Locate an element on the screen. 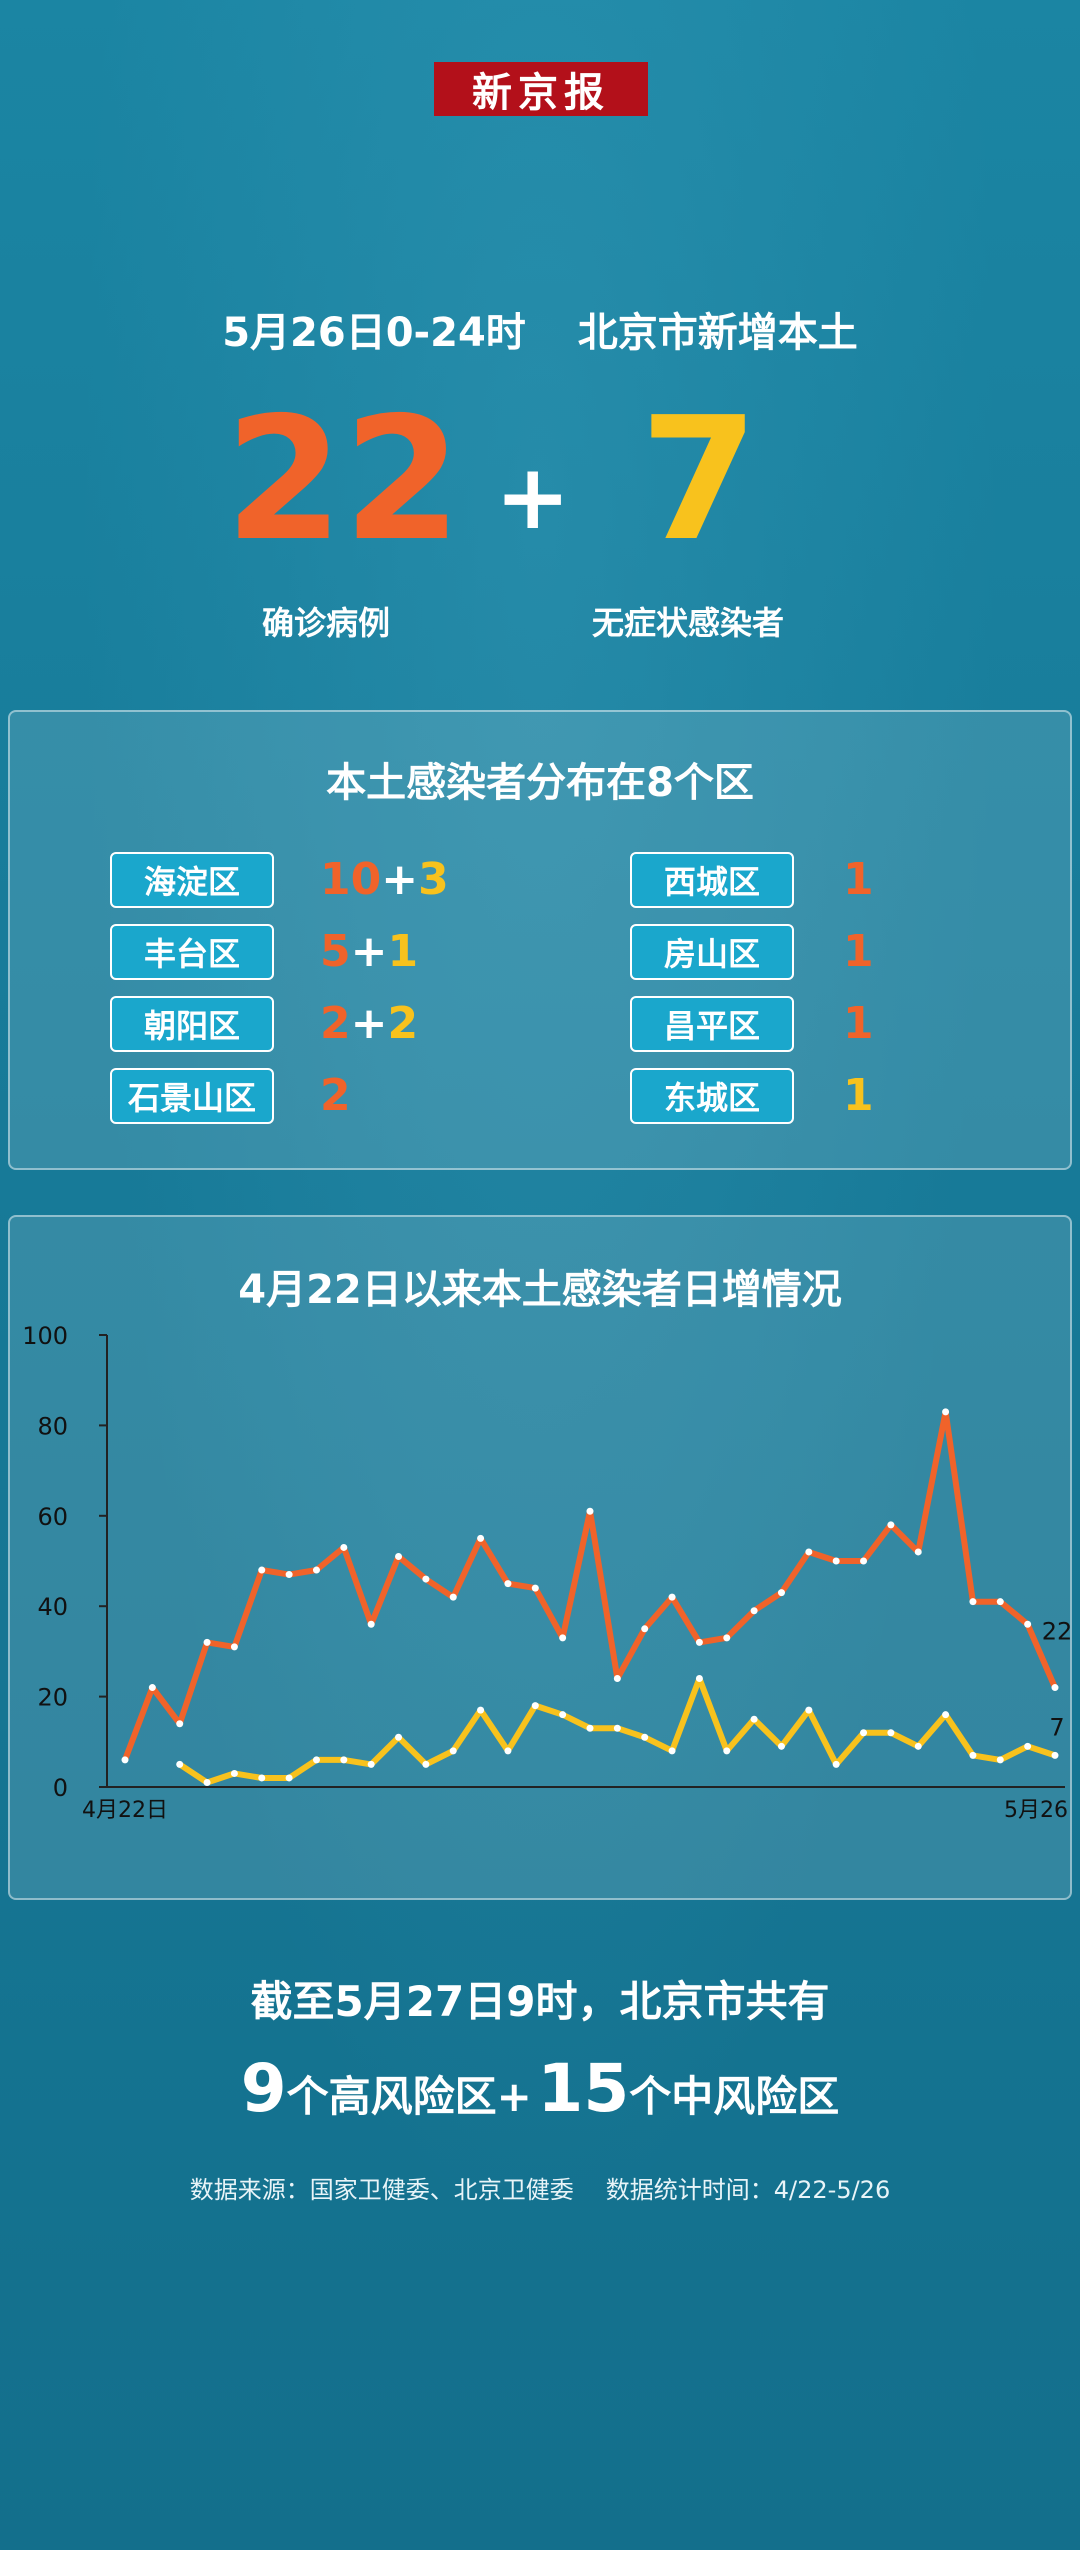  plus-sign: + is located at coordinates (533, 497).